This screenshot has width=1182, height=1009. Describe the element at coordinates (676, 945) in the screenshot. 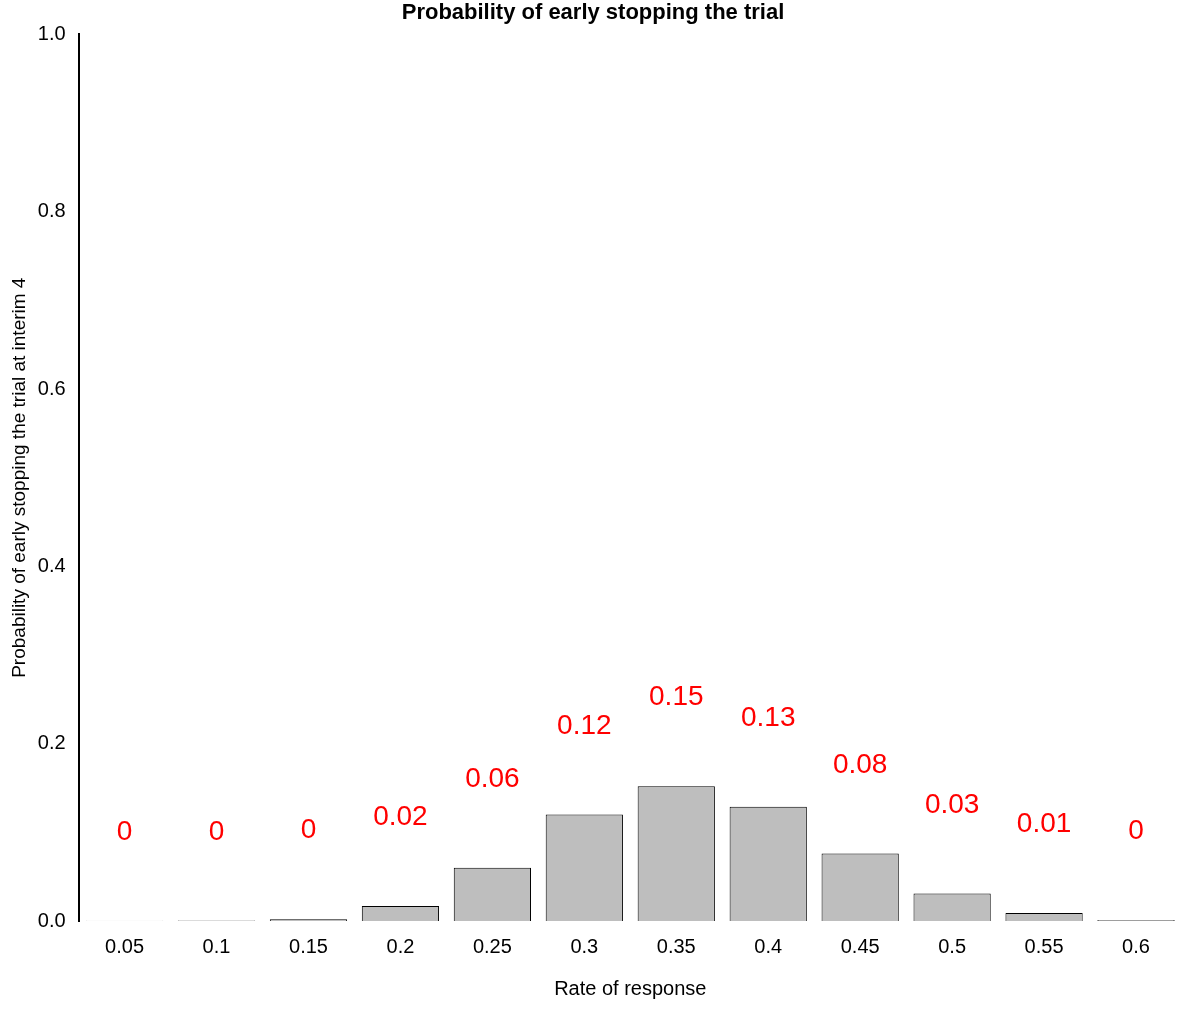

I see `x-tick-label: 0.35` at that location.